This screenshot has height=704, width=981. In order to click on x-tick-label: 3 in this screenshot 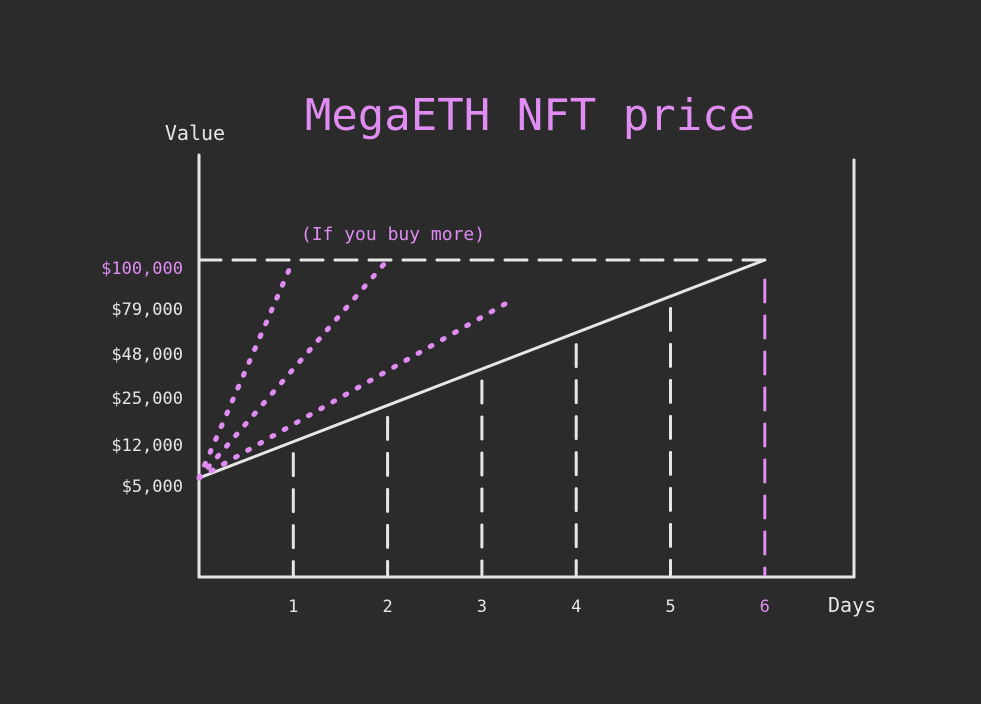, I will do `click(482, 607)`.